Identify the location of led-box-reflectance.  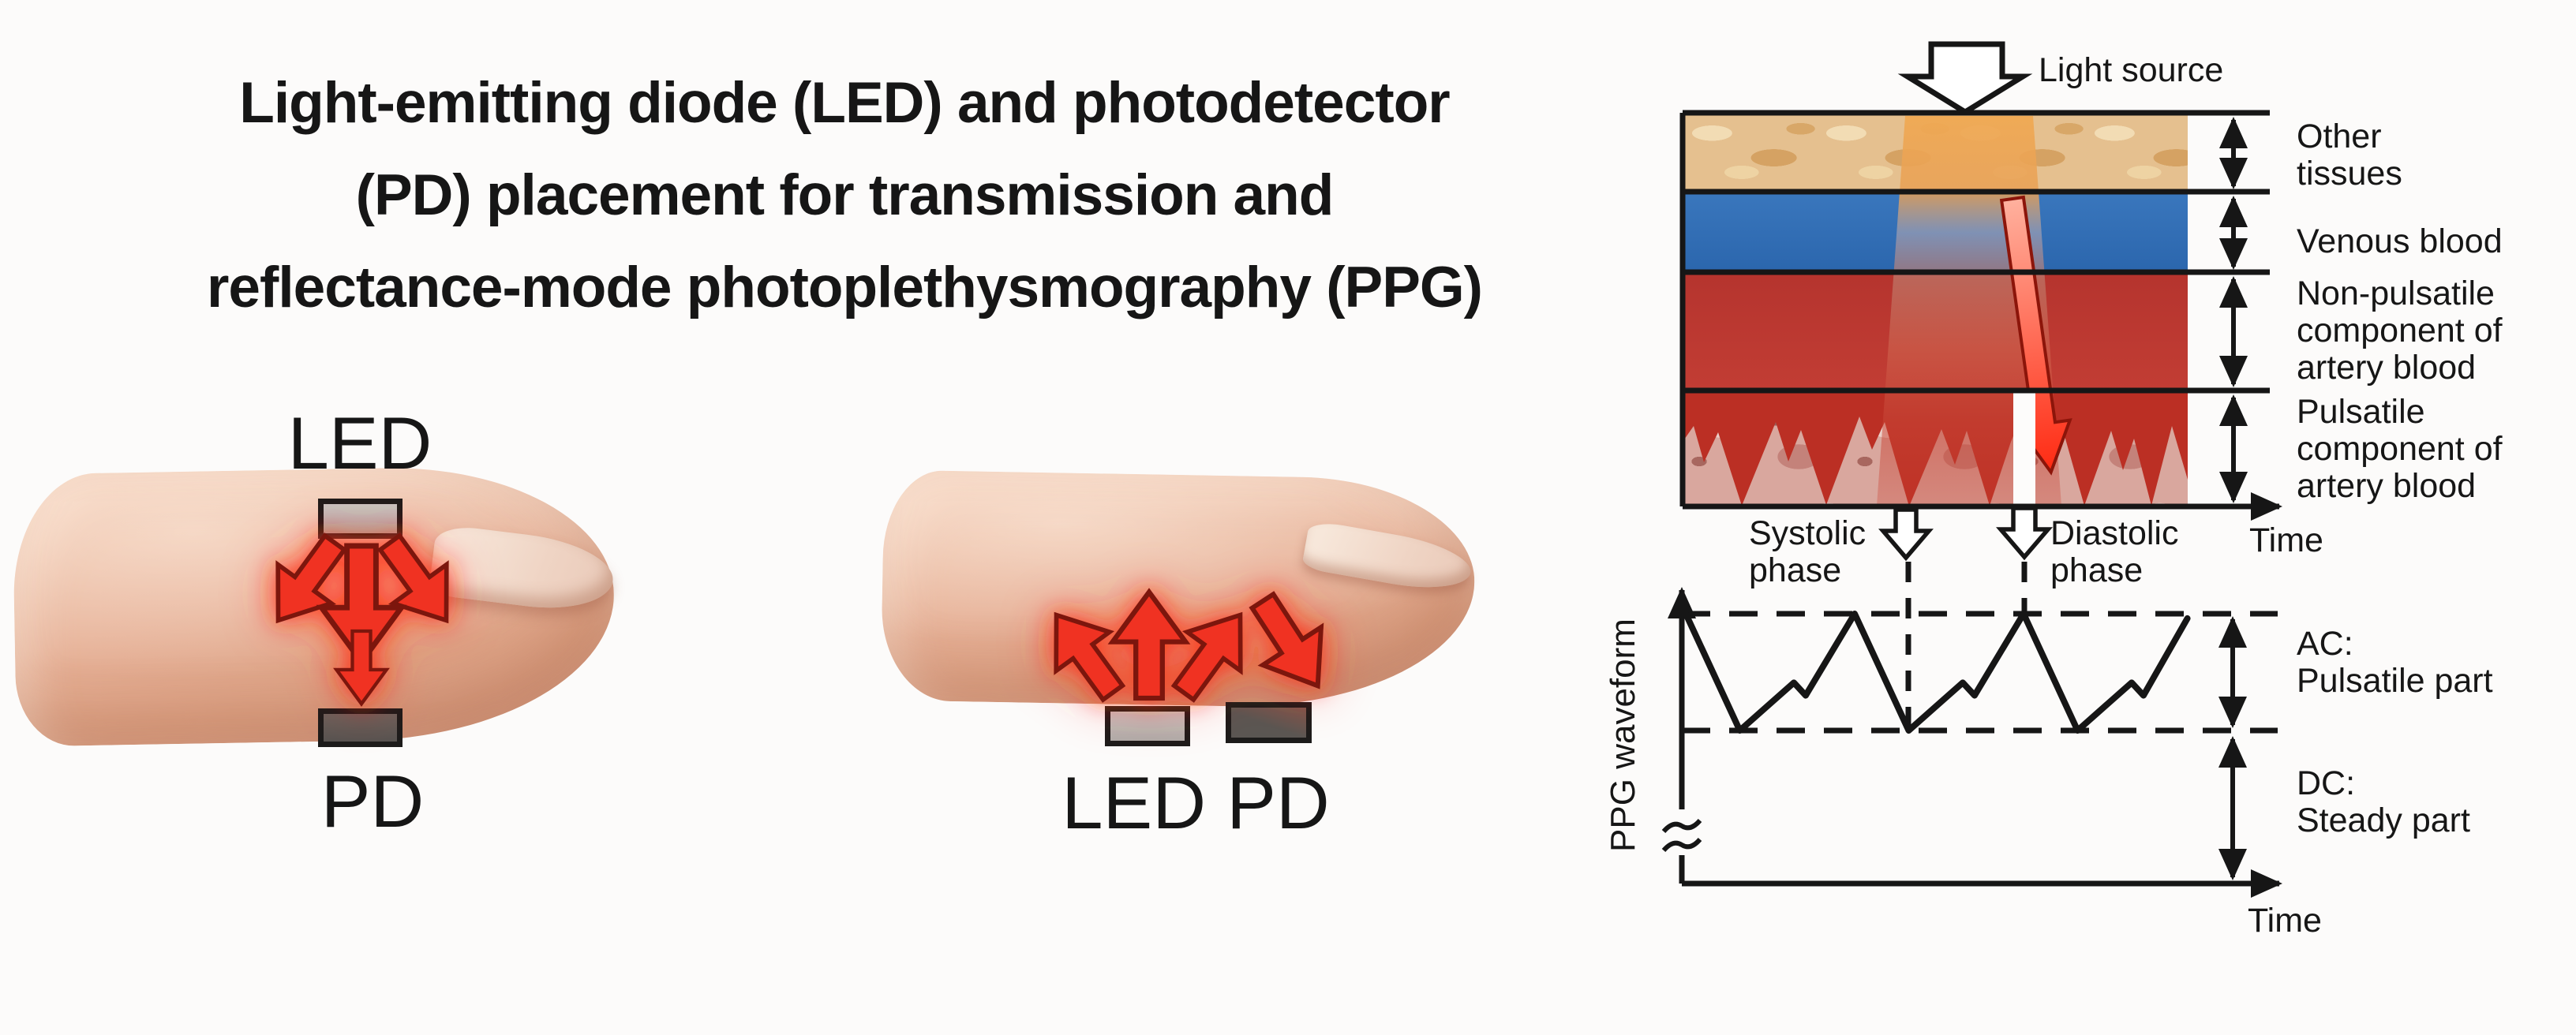
(1147, 726).